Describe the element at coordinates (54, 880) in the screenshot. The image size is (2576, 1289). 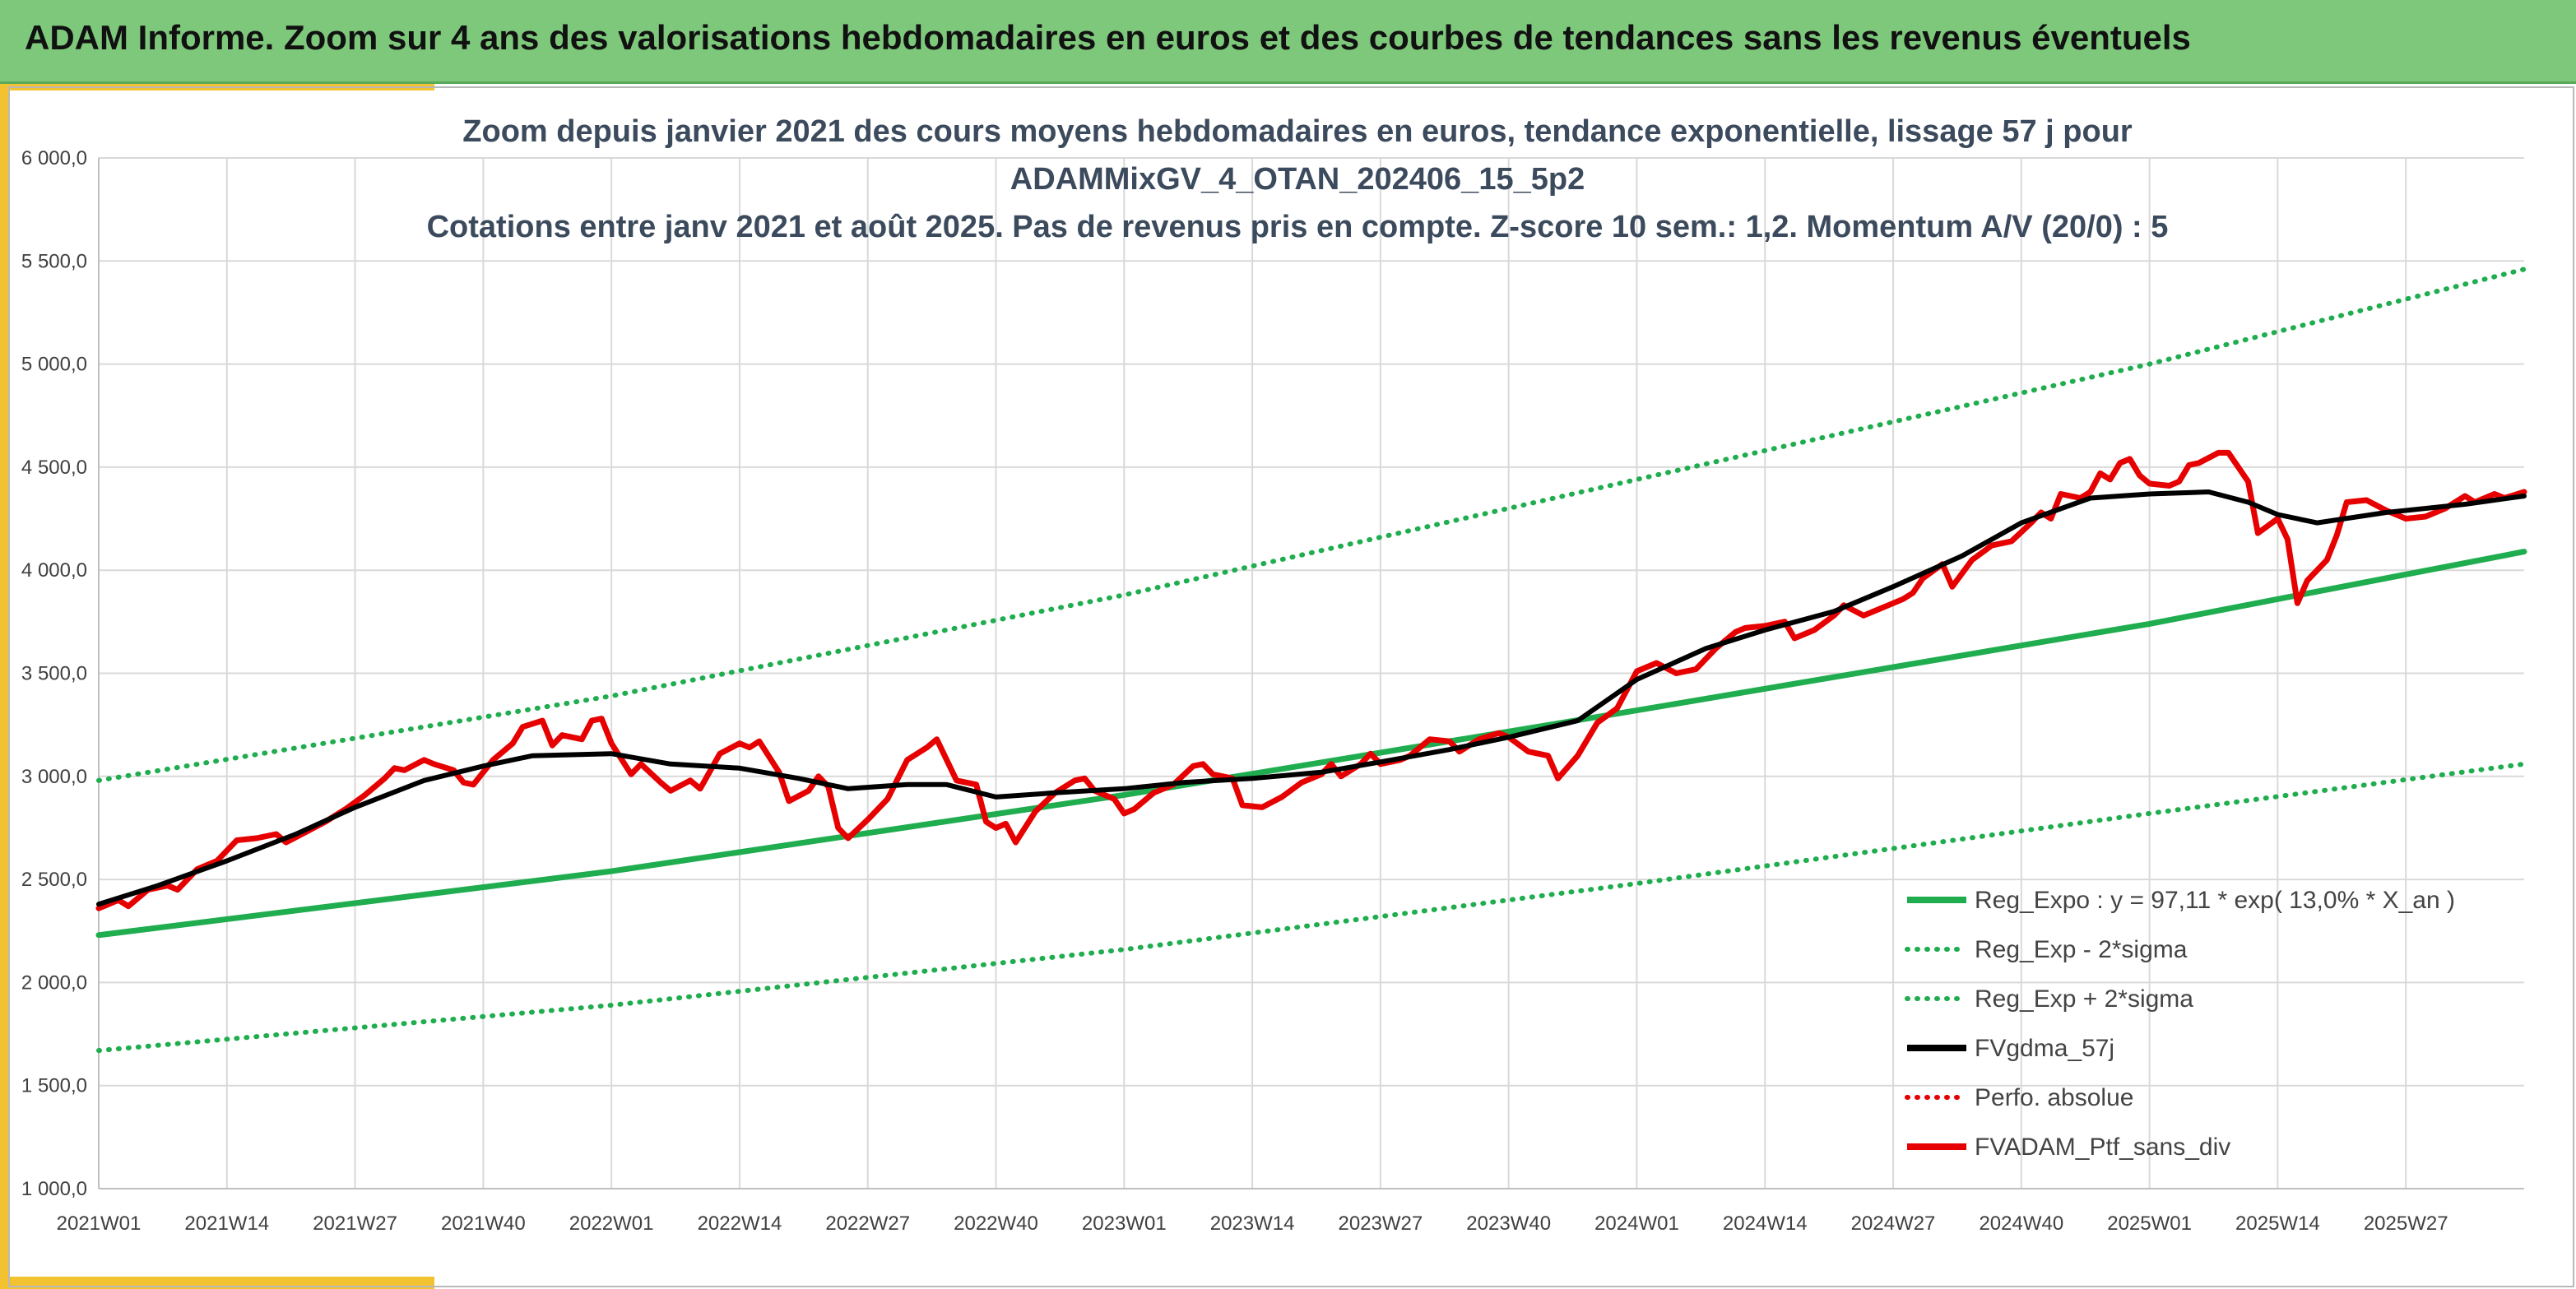
I see `y-tick-label: 2 500,0` at that location.